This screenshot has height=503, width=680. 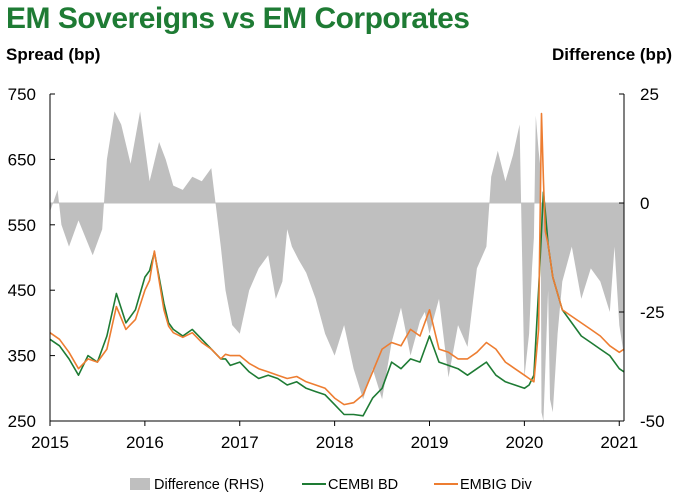 I want to click on left-y-tick-label: 250, so click(x=22, y=421).